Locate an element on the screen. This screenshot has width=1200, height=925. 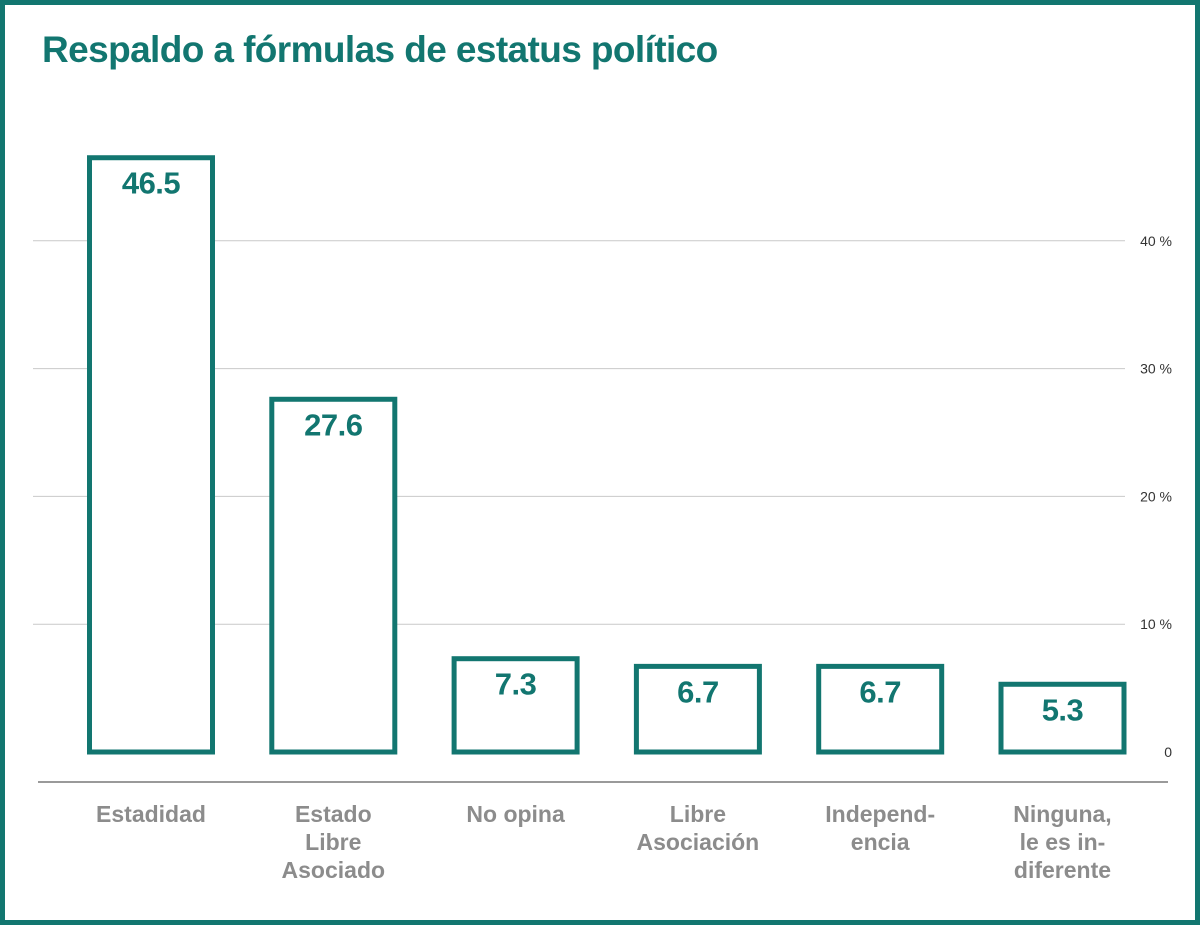
x-tick-label: Libre Asociación is located at coordinates (698, 828).